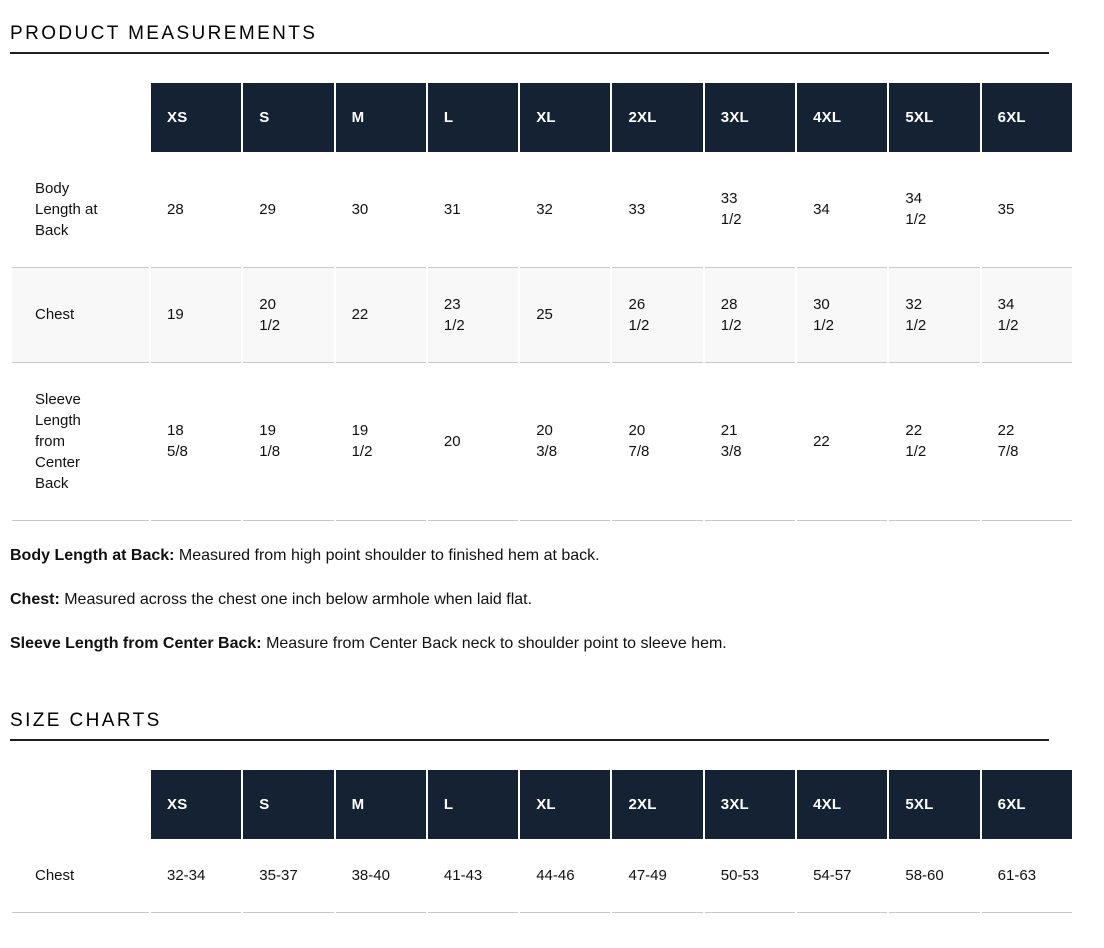 This screenshot has width=1104, height=948. What do you see at coordinates (657, 442) in the screenshot?
I see `table-cell: 20 7/8` at bounding box center [657, 442].